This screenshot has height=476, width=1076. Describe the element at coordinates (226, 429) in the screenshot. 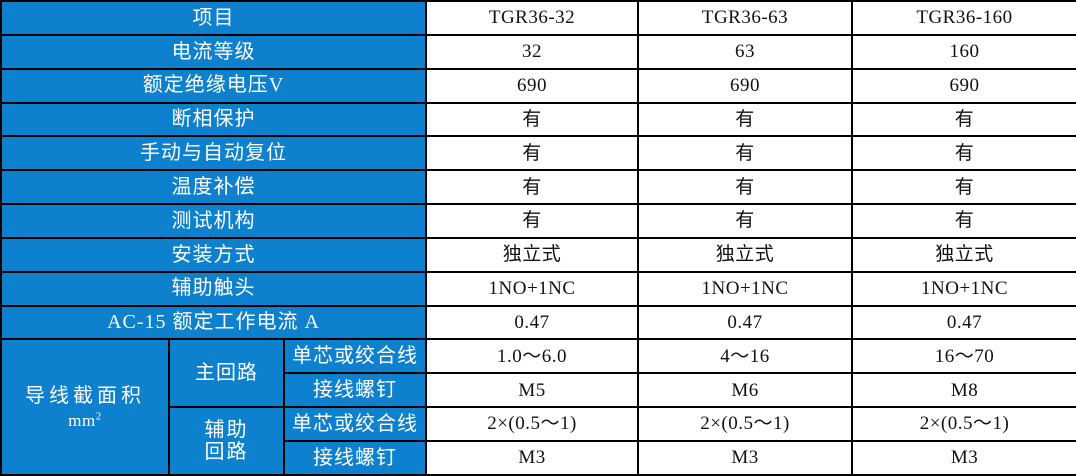

I see `circuit-label-auxiliary-line1: 辅助` at that location.